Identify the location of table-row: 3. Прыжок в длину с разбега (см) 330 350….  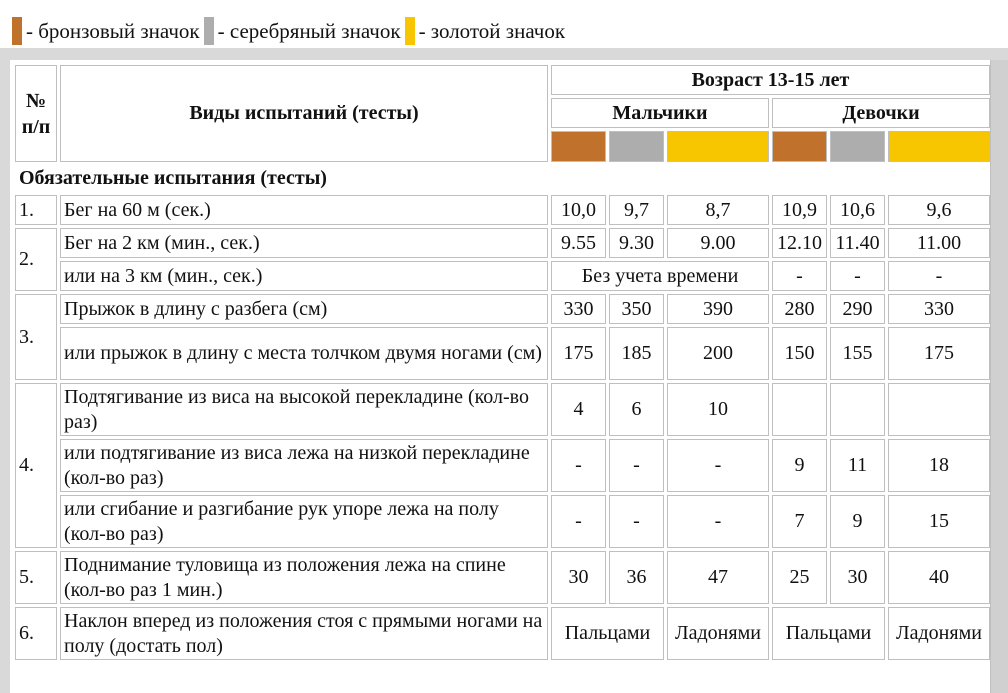
(502, 337).